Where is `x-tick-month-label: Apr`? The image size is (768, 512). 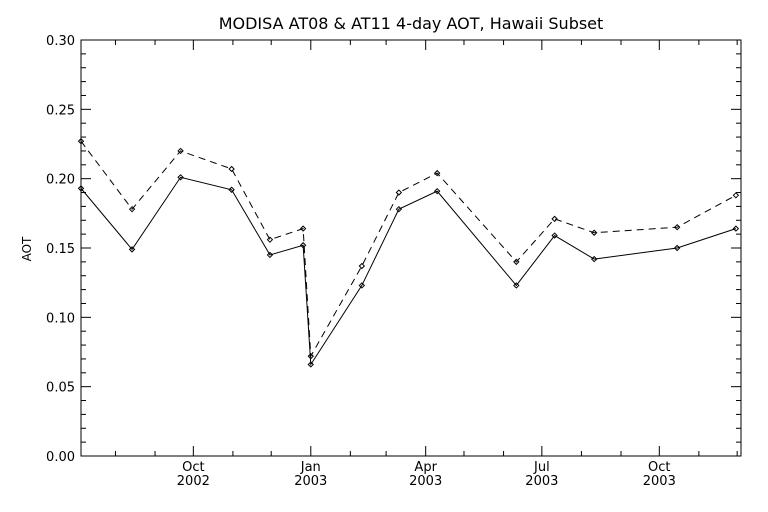 x-tick-month-label: Apr is located at coordinates (425, 467).